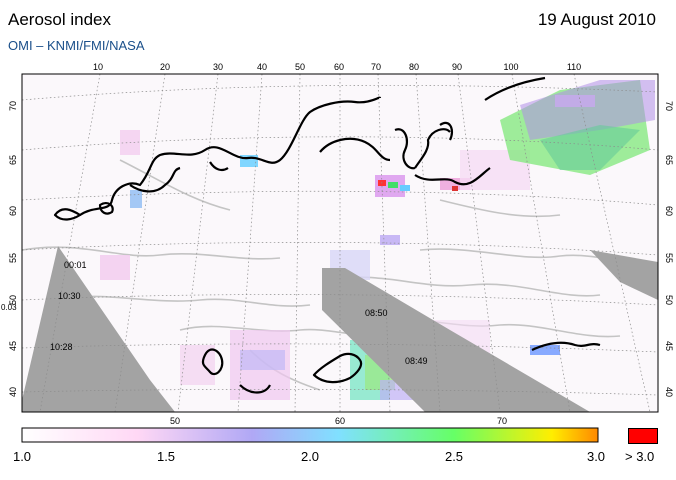  What do you see at coordinates (61, 347) in the screenshot?
I see `orbit-time-label: 10:28` at bounding box center [61, 347].